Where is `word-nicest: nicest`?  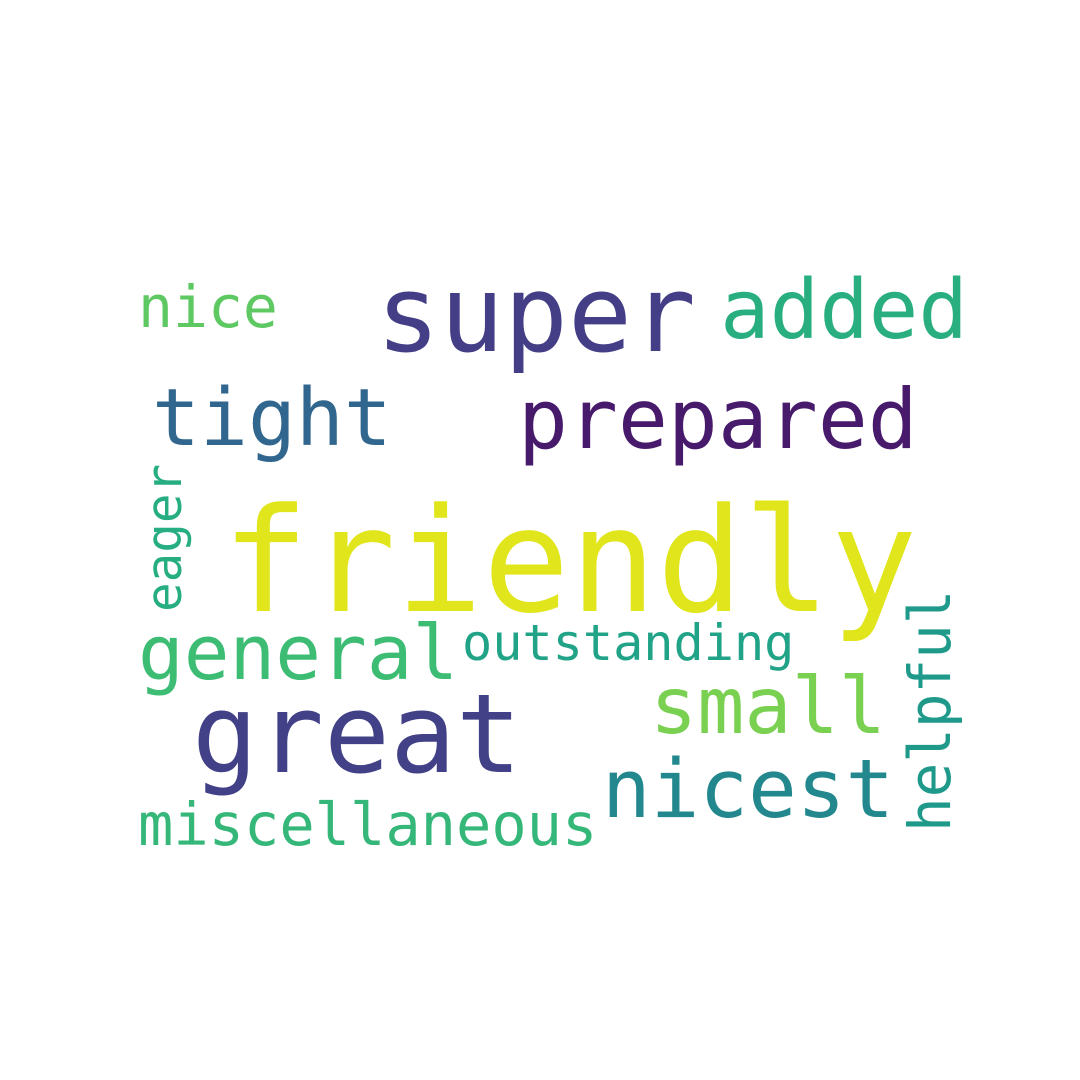
word-nicest: nicest is located at coordinates (748, 790).